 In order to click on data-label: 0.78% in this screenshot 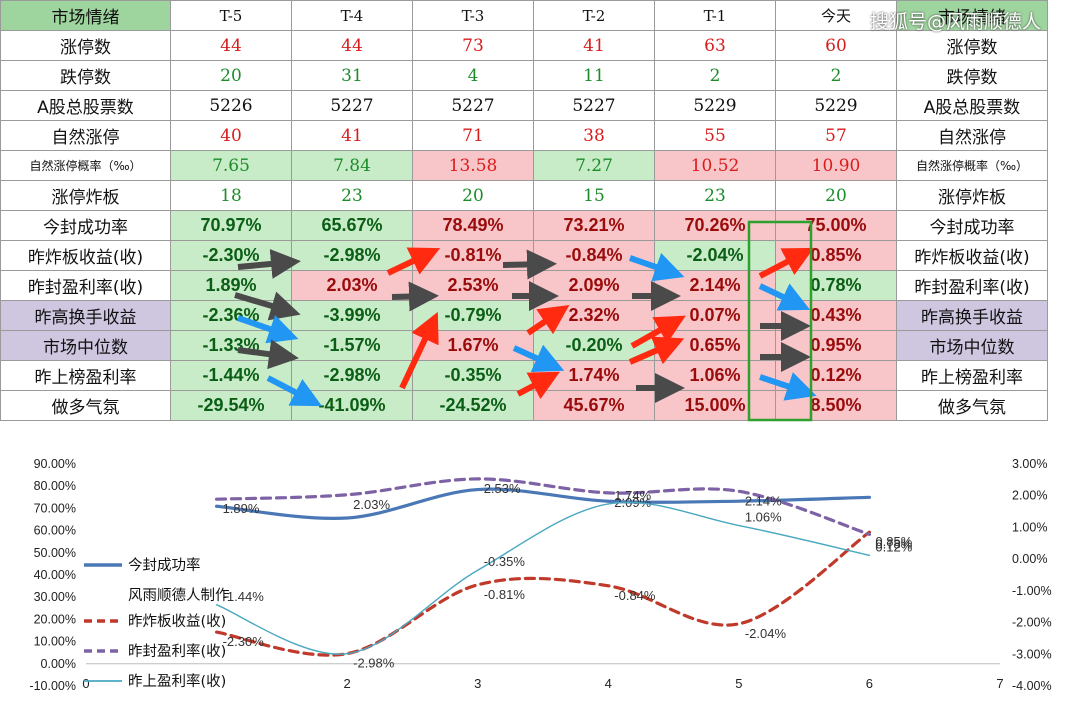, I will do `click(893, 543)`.